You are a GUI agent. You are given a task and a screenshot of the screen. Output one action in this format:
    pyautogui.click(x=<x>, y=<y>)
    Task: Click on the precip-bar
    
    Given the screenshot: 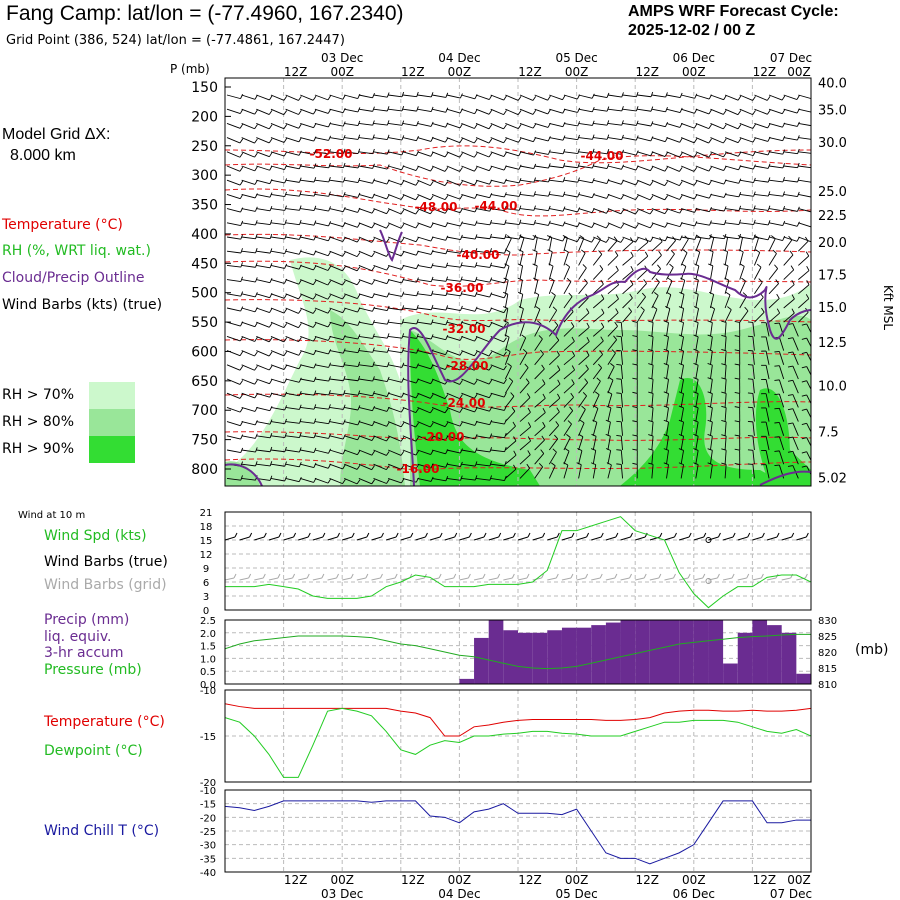 What is the action you would take?
    pyautogui.click(x=774, y=654)
    